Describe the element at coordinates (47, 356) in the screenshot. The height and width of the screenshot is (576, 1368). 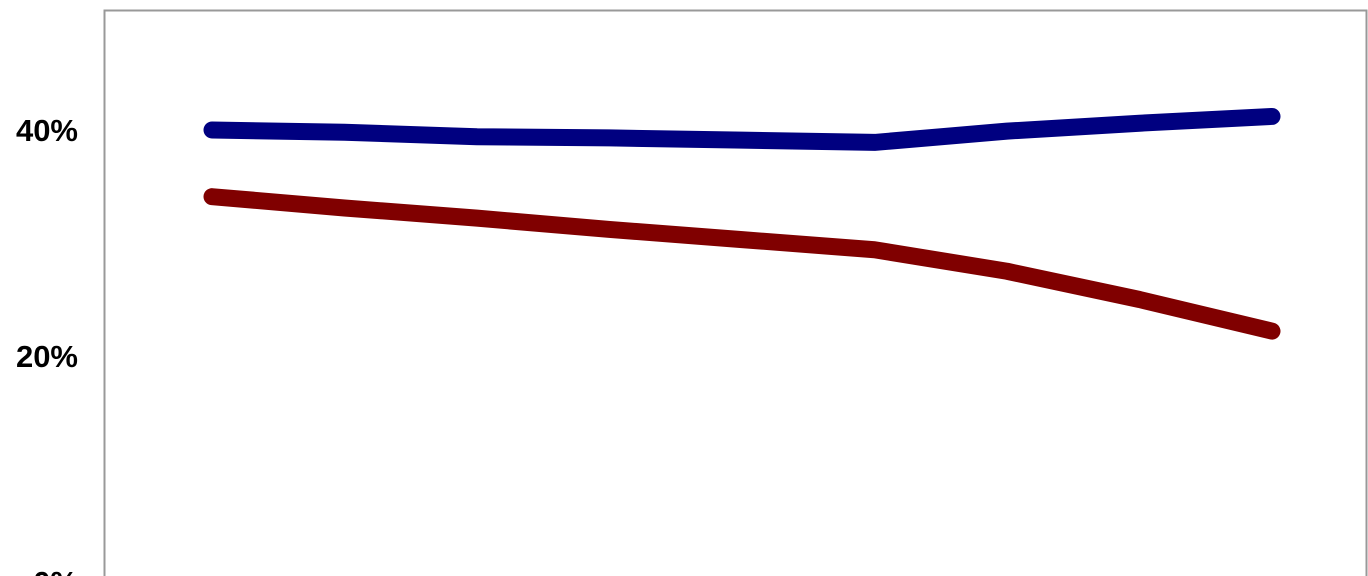
I see `y-tick-label: 20%` at that location.